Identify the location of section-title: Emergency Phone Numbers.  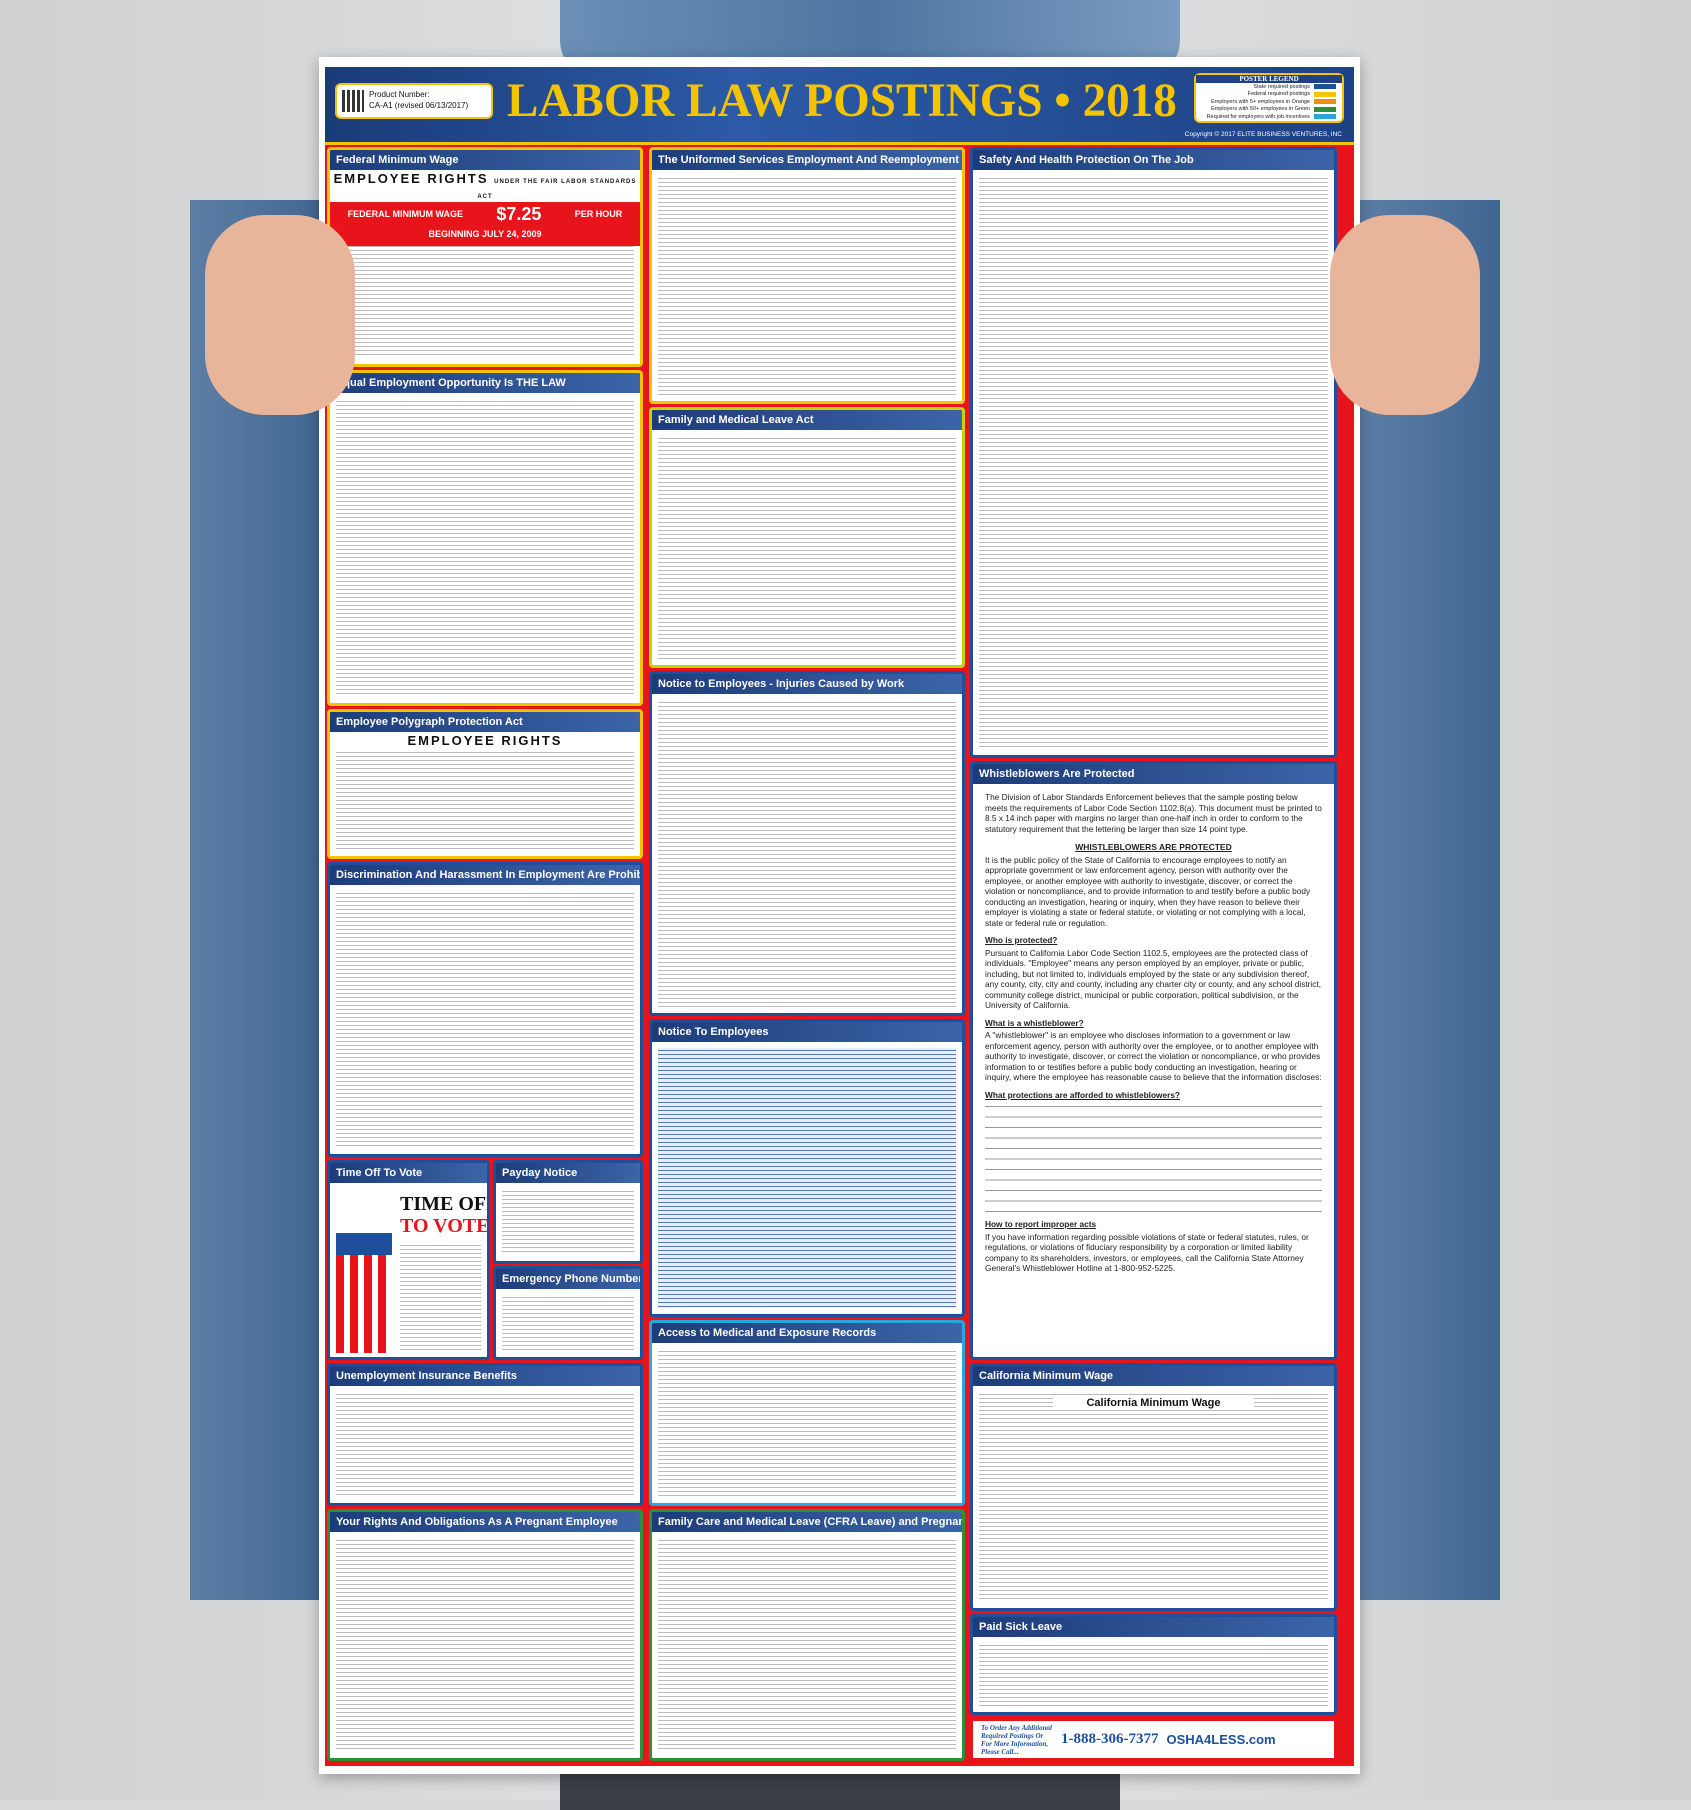
(568, 1279).